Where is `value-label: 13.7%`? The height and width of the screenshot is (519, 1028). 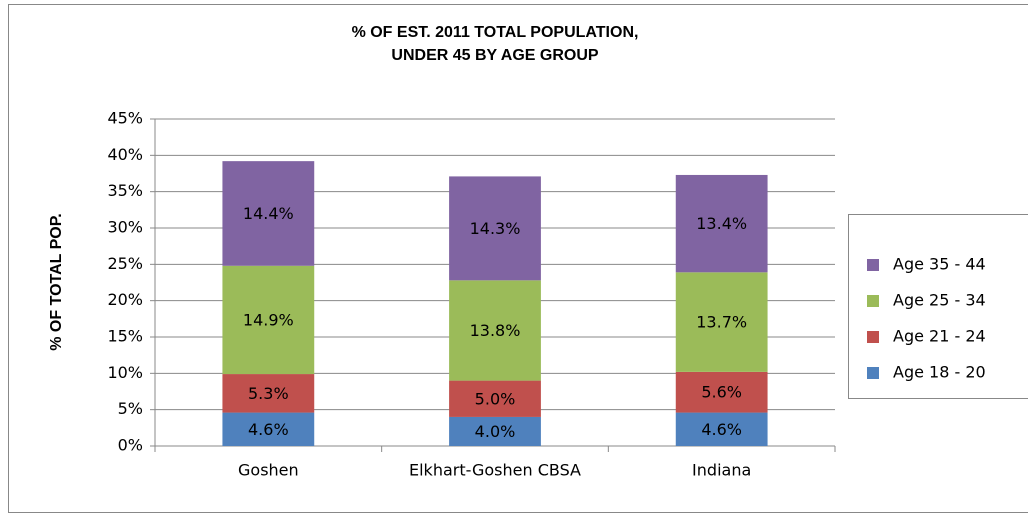 value-label: 13.7% is located at coordinates (721, 322).